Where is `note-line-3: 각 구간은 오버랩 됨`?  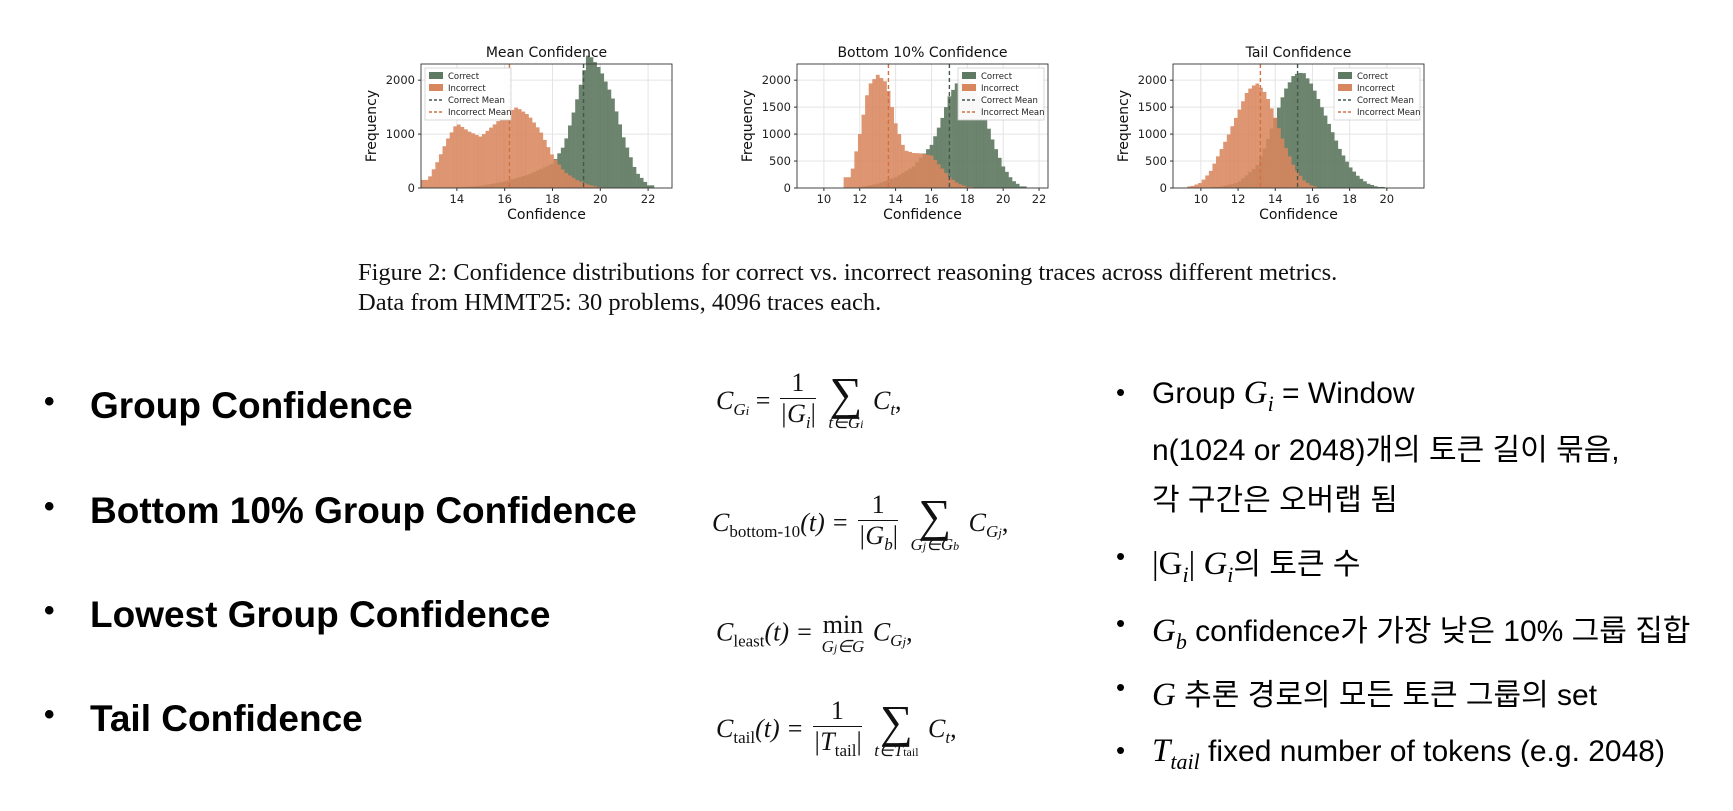 note-line-3: 각 구간은 오버랩 됨 is located at coordinates (1275, 500).